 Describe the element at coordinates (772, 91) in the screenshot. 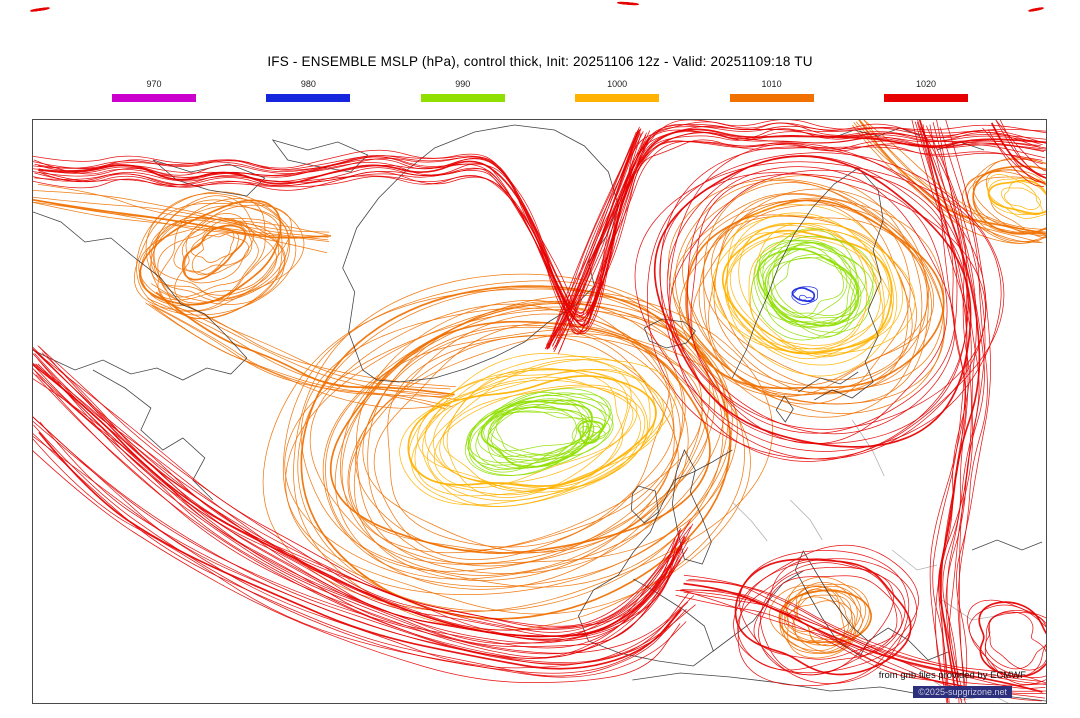

I see `legend-item-1010: 1010` at that location.